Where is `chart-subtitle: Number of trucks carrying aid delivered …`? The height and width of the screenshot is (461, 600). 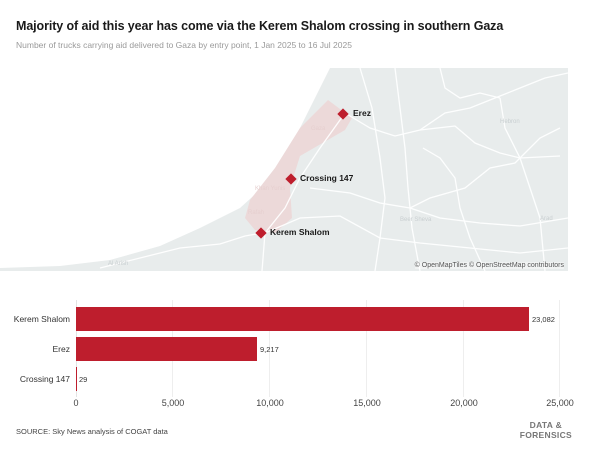 chart-subtitle: Number of trucks carrying aid delivered … is located at coordinates (184, 45).